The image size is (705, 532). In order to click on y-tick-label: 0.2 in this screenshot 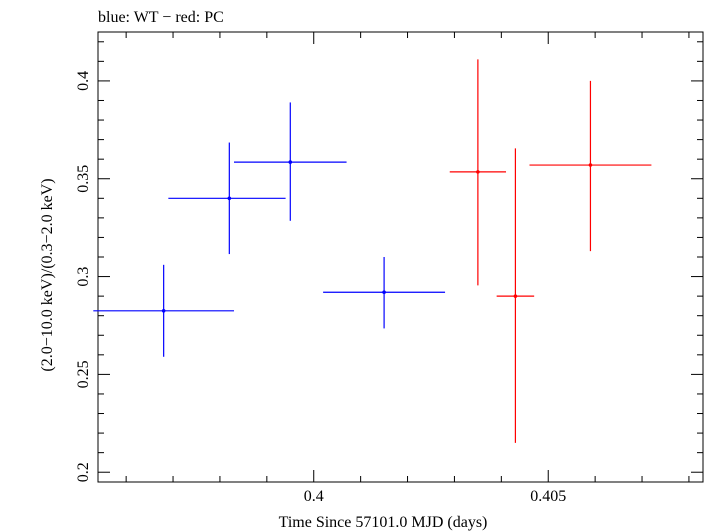, I will do `click(83, 472)`.